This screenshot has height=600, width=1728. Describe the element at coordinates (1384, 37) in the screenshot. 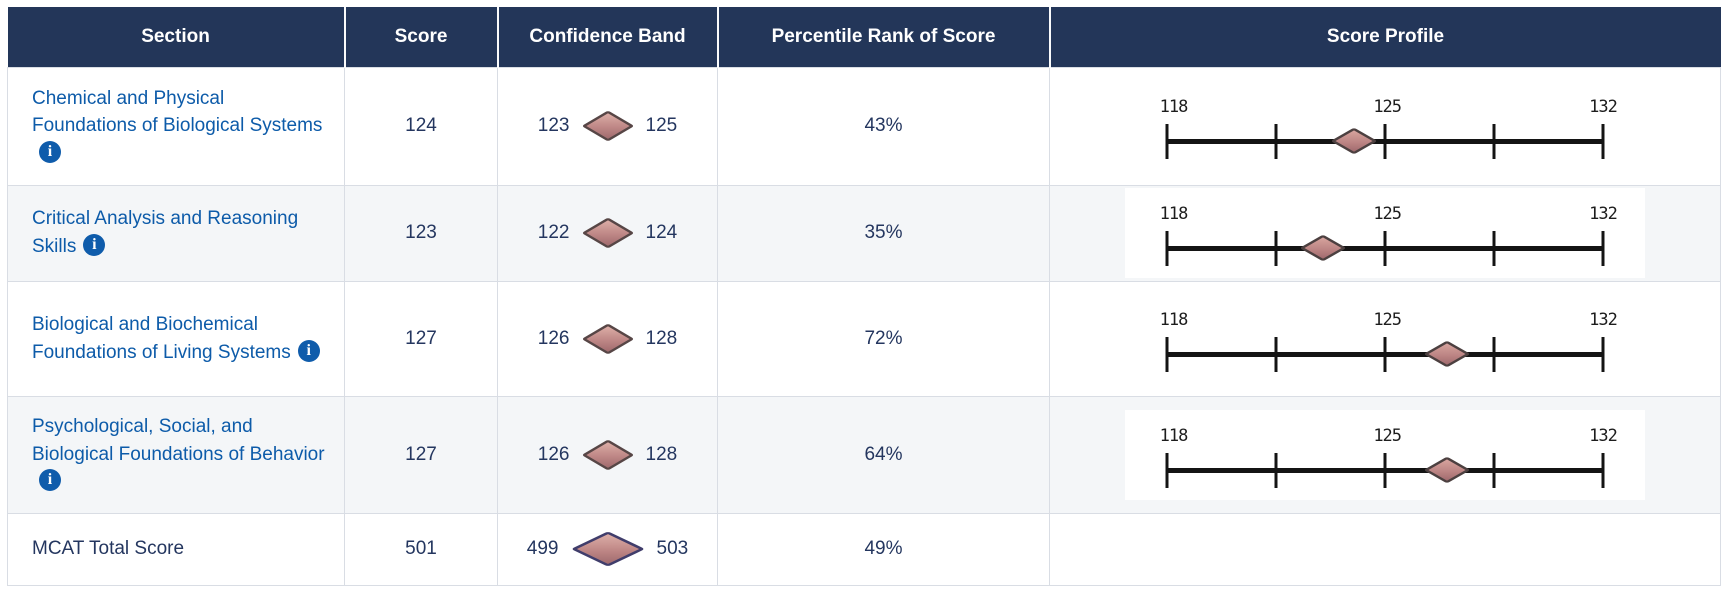

I see `column-header-score-profile: Score Profile` at that location.